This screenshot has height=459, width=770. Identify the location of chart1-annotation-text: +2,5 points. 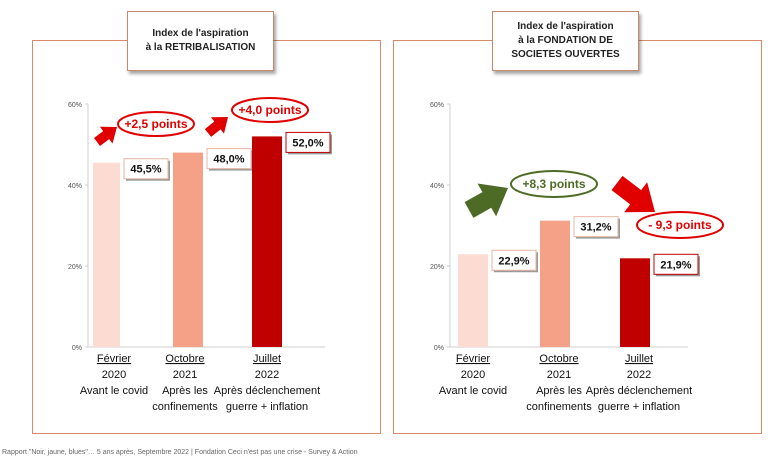
(155, 124).